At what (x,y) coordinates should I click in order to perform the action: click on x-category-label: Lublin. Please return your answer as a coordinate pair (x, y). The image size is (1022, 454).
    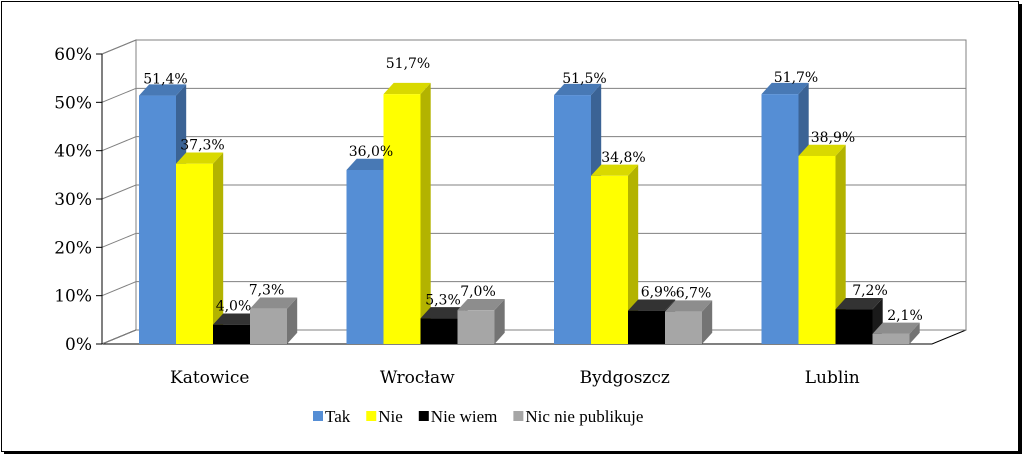
    Looking at the image, I should click on (832, 378).